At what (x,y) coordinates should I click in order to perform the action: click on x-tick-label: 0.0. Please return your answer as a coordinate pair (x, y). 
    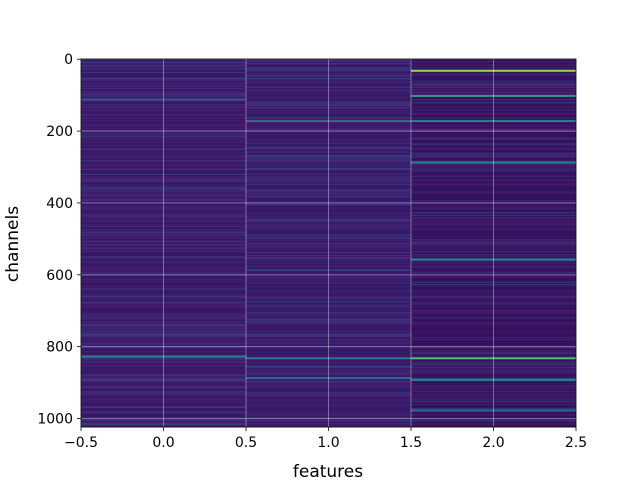
    Looking at the image, I should click on (163, 443).